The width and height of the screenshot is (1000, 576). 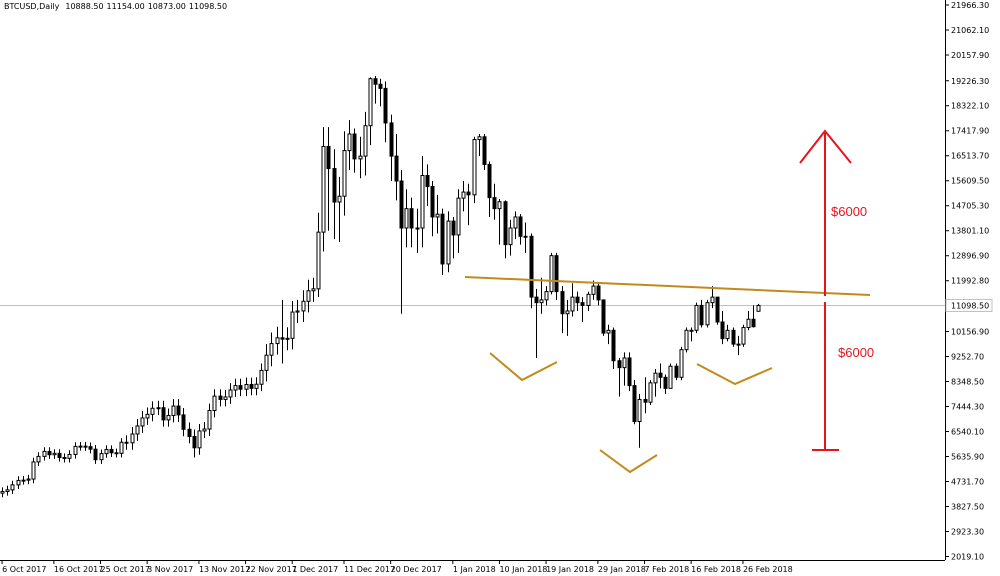 I want to click on y-tick-label: 5635.90, so click(x=967, y=456).